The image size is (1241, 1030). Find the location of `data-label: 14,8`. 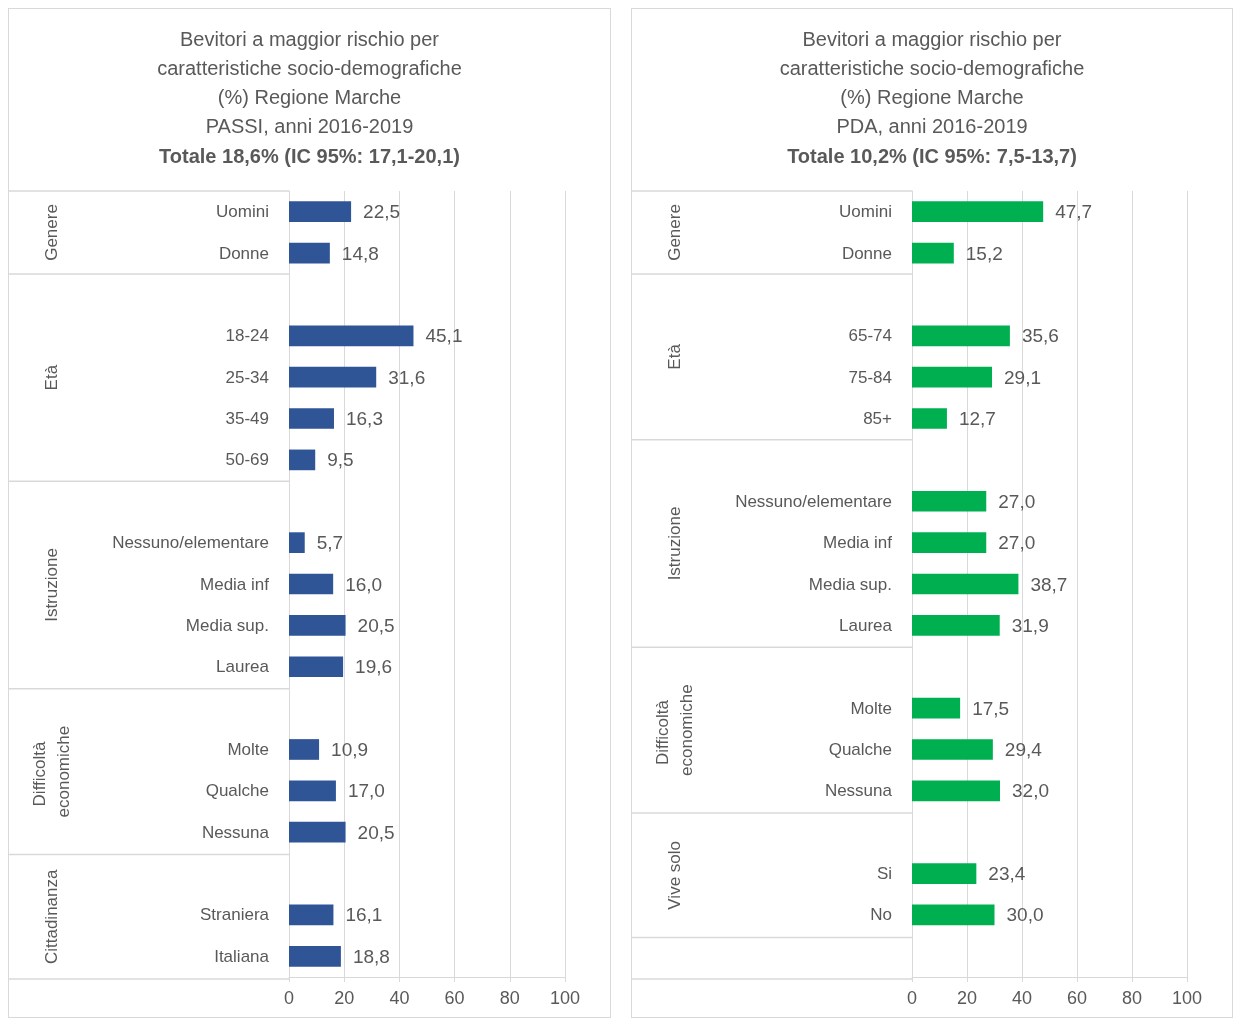

data-label: 14,8 is located at coordinates (360, 253).